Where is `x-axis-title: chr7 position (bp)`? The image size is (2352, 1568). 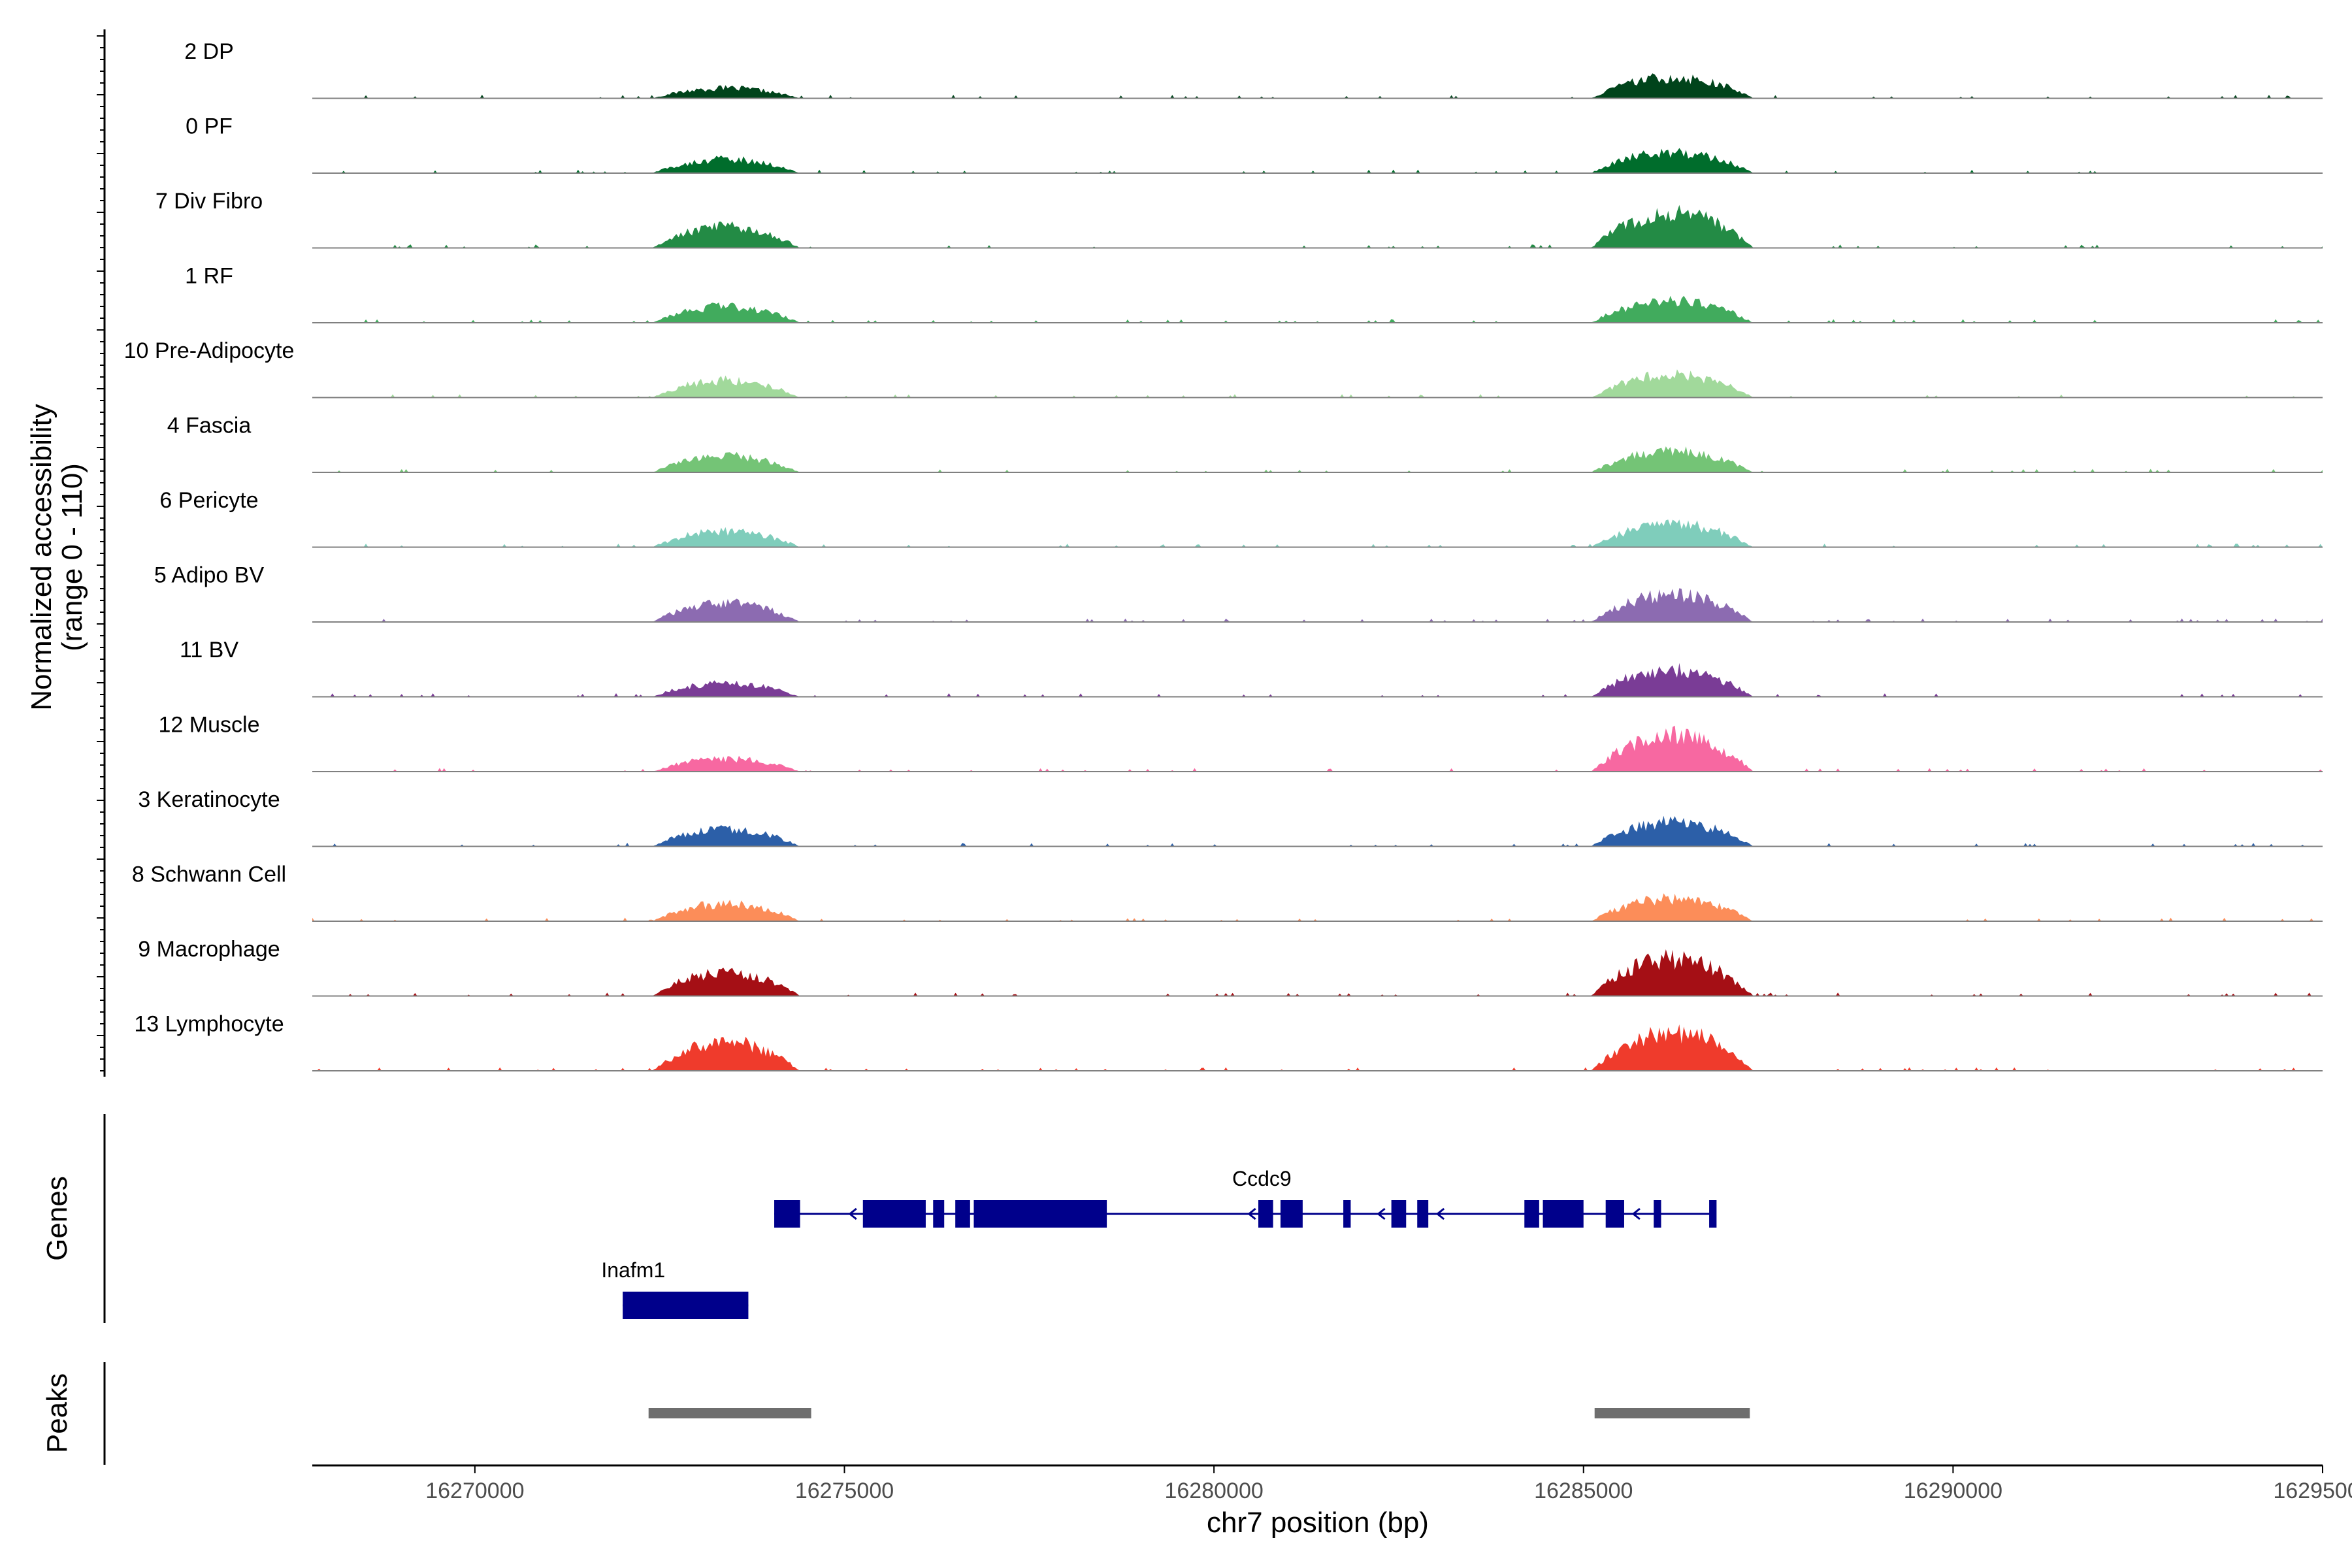
x-axis-title: chr7 position (bp) is located at coordinates (1318, 1523).